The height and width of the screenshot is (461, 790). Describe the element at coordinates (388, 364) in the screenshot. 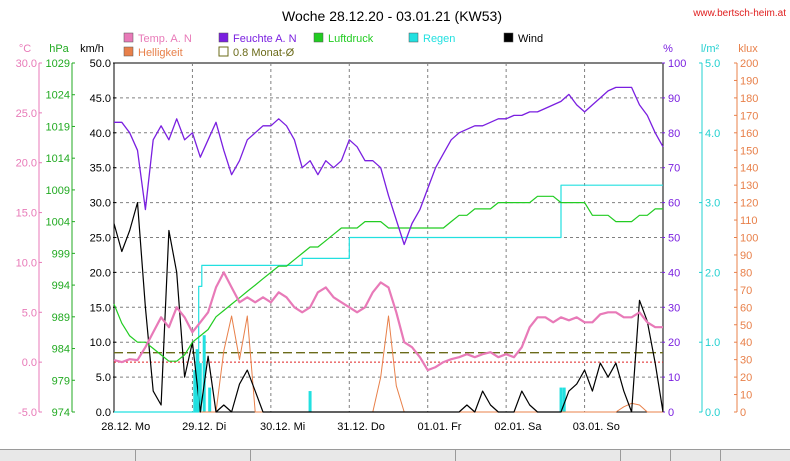

I see `series-line-brightness` at that location.